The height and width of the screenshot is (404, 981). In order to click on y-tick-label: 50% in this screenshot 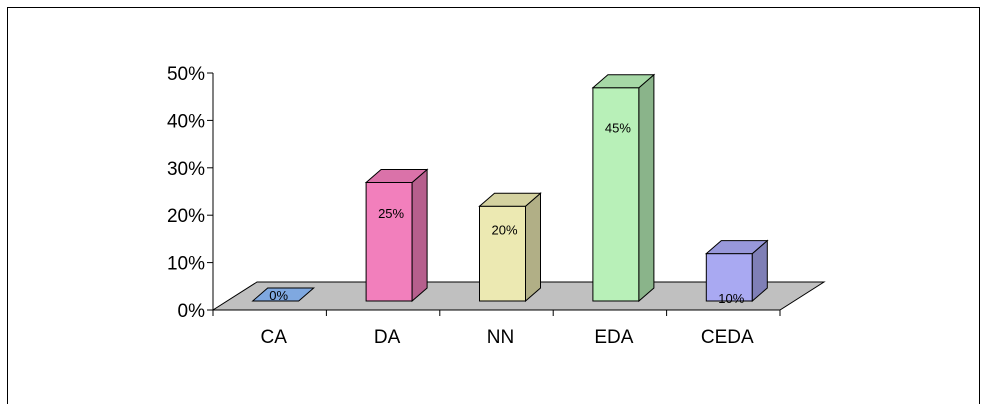, I will do `click(186, 74)`.